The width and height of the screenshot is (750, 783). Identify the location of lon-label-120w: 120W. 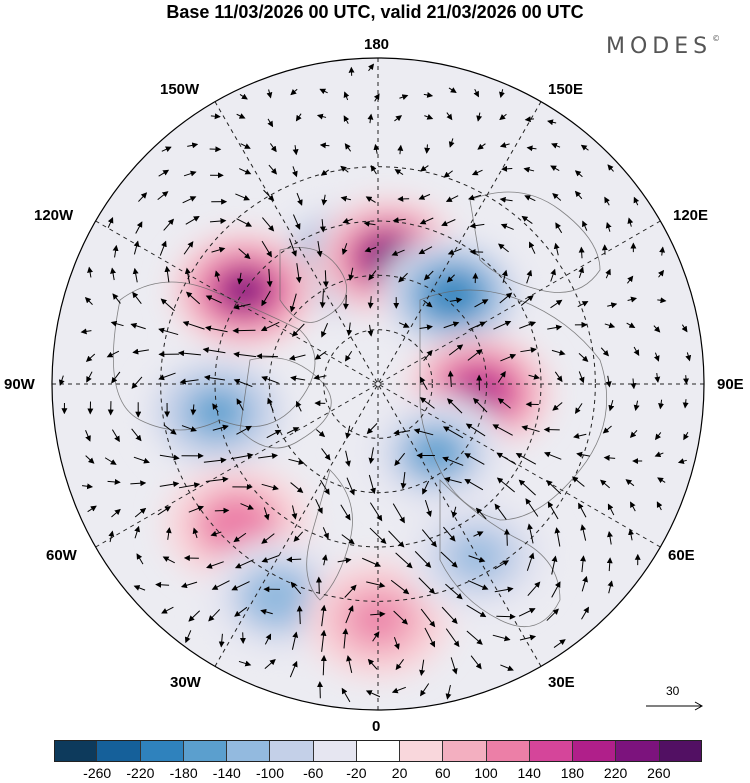
(54, 215).